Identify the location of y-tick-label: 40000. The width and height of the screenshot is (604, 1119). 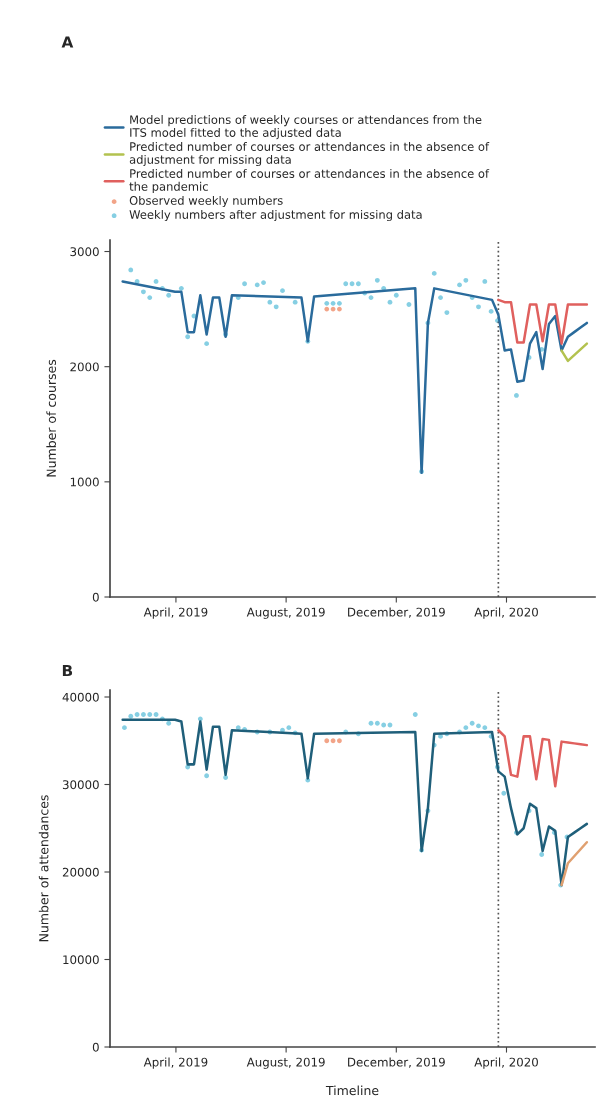
(80, 697).